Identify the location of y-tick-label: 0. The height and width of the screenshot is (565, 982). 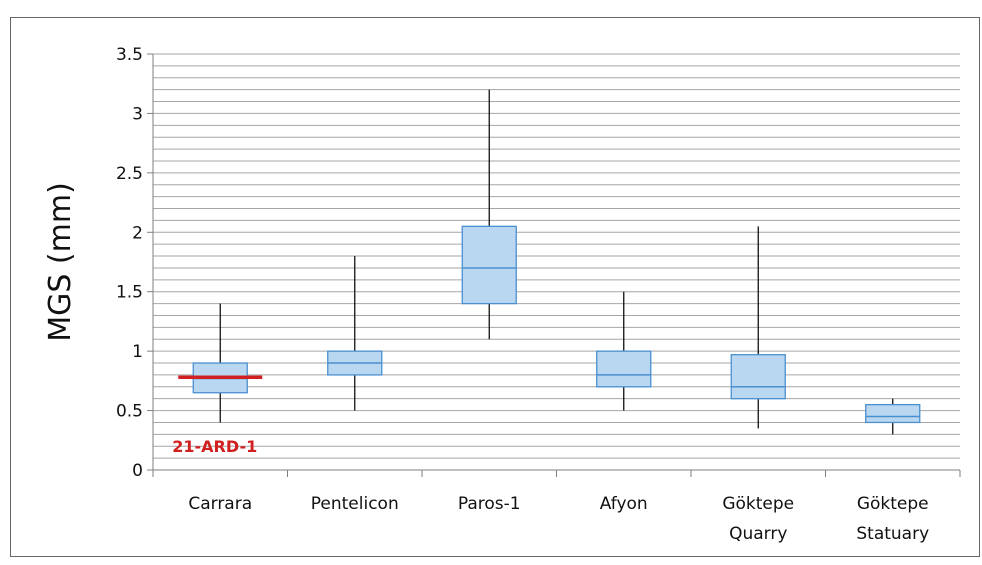
(137, 471).